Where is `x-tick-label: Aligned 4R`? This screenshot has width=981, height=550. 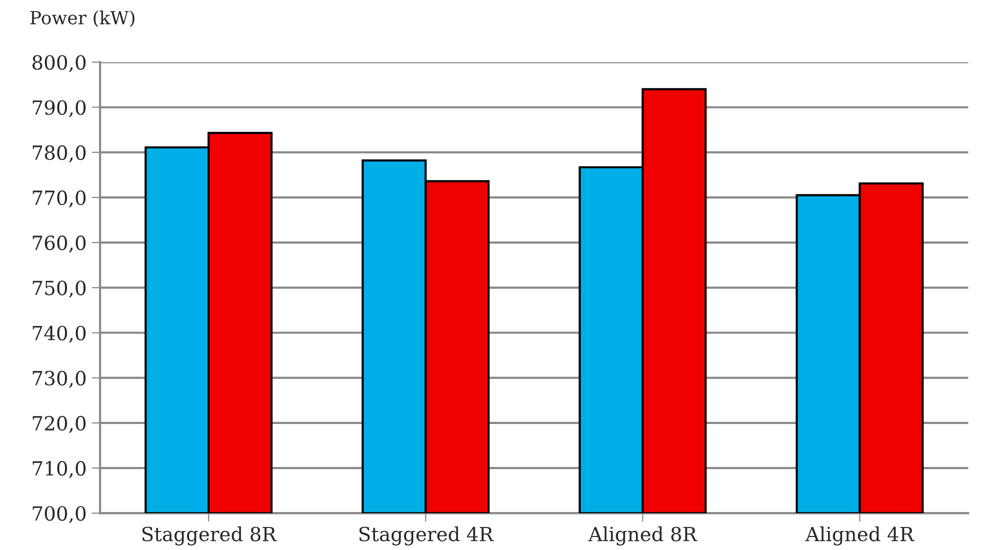 x-tick-label: Aligned 4R is located at coordinates (859, 536).